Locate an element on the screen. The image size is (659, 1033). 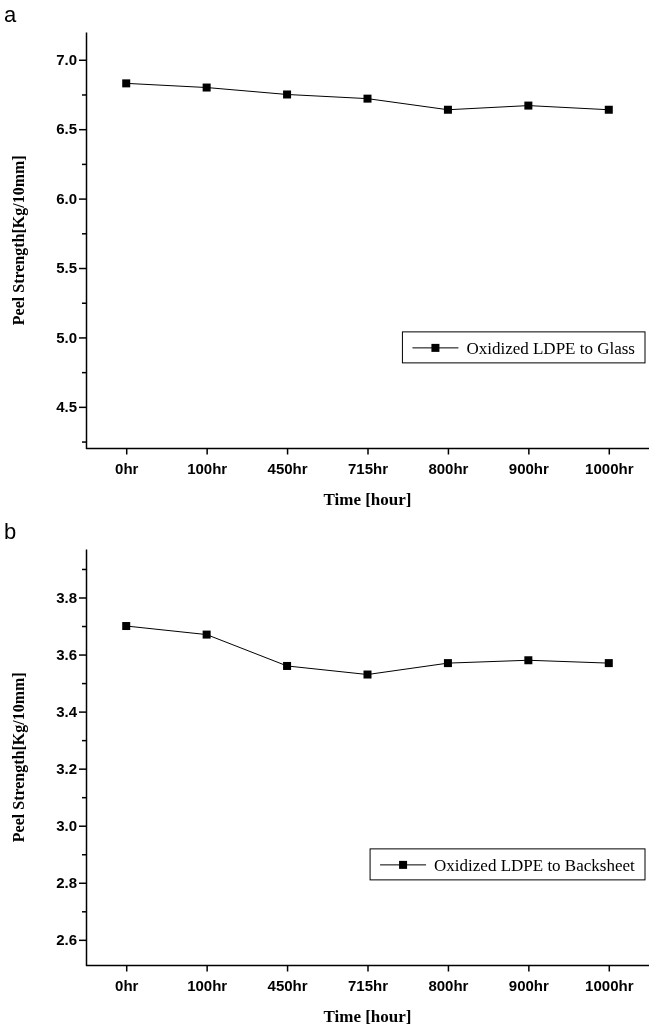
y-tick-label: 3.6 is located at coordinates (66, 654).